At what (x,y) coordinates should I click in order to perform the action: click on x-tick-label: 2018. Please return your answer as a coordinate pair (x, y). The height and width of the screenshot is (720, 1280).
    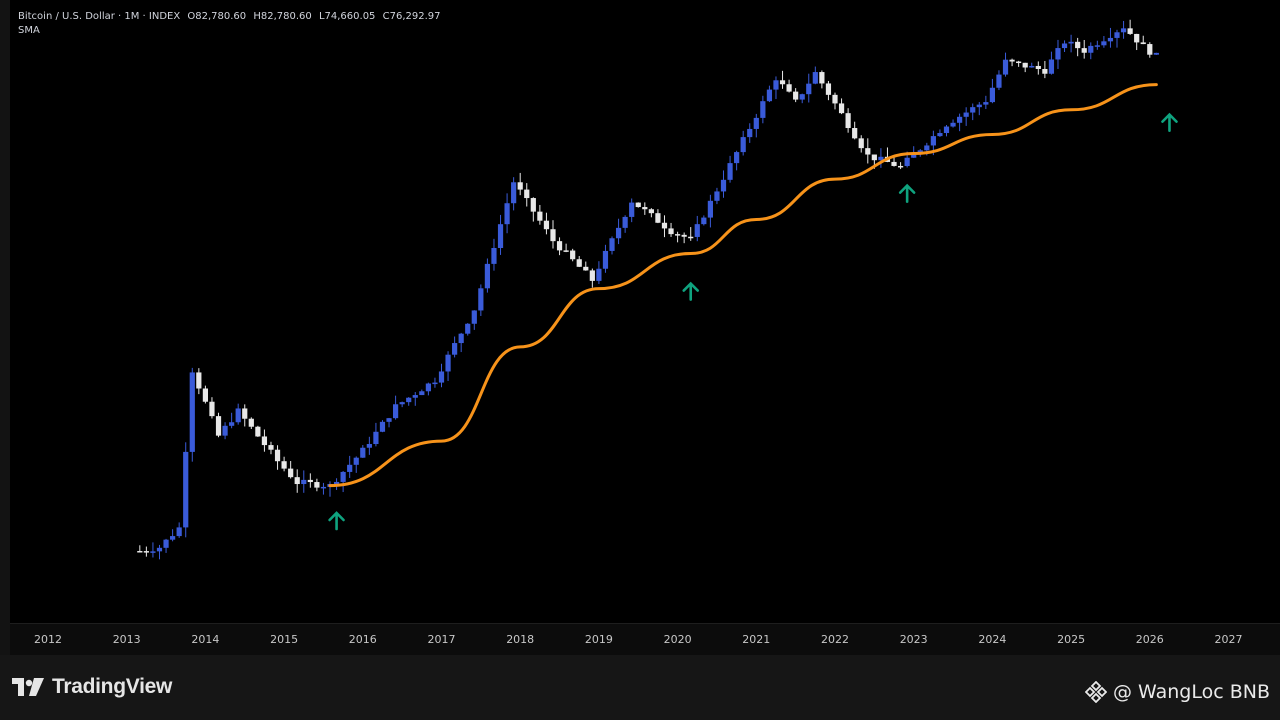
    Looking at the image, I should click on (520, 639).